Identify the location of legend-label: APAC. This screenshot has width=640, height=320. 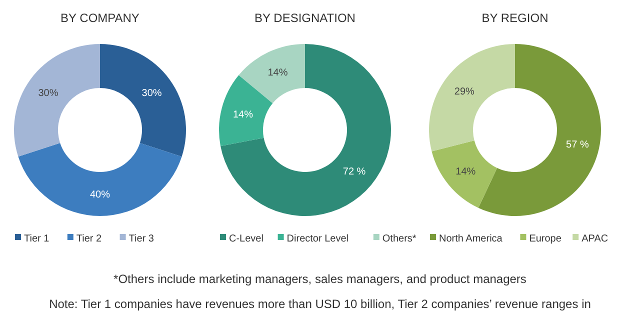
(595, 239).